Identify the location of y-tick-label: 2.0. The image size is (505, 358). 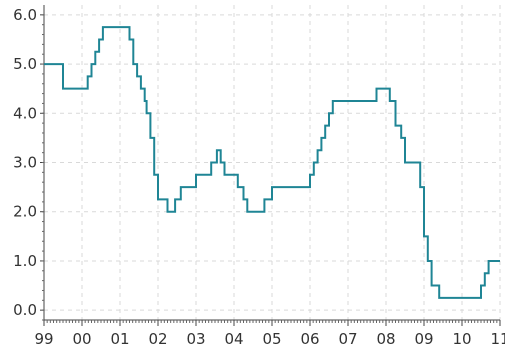
(25, 212).